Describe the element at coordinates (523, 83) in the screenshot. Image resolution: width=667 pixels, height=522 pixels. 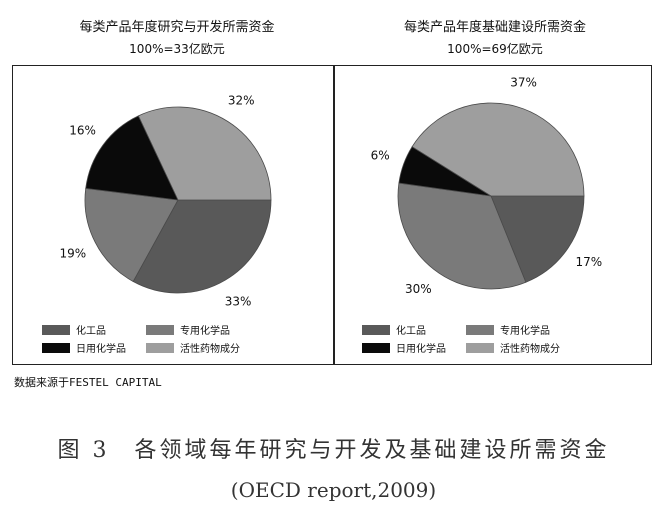
I see `pie-label-api: 37%` at that location.